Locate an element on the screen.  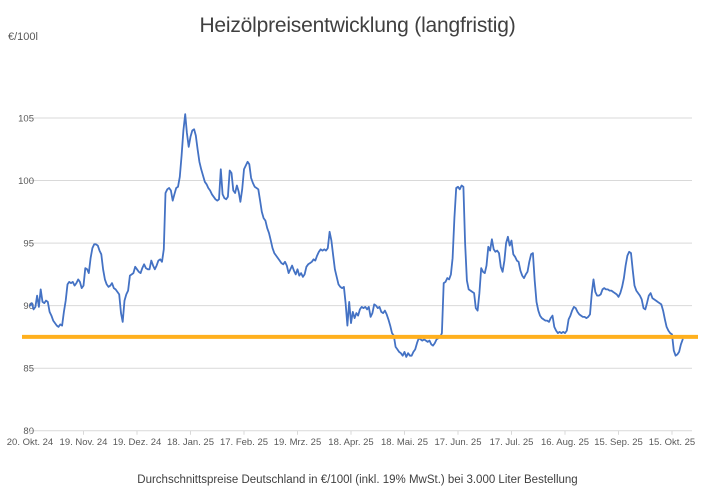
y-axis-label: 95 is located at coordinates (28, 244).